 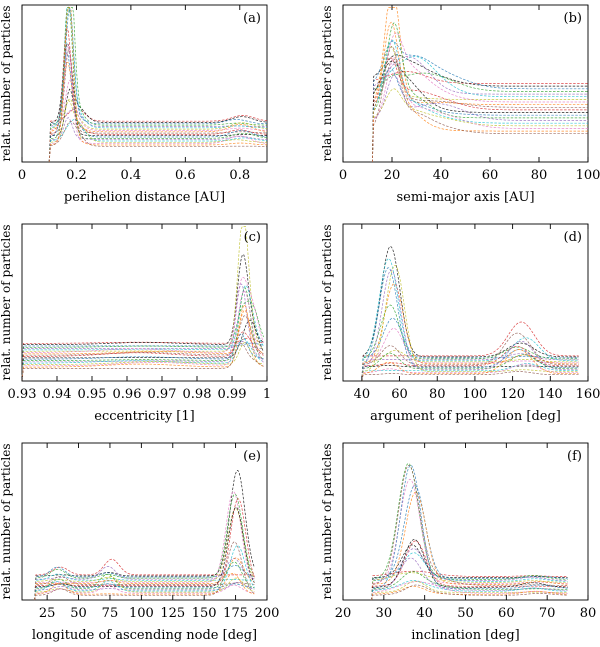 What do you see at coordinates (547, 613) in the screenshot?
I see `x-tick-label: 70` at bounding box center [547, 613].